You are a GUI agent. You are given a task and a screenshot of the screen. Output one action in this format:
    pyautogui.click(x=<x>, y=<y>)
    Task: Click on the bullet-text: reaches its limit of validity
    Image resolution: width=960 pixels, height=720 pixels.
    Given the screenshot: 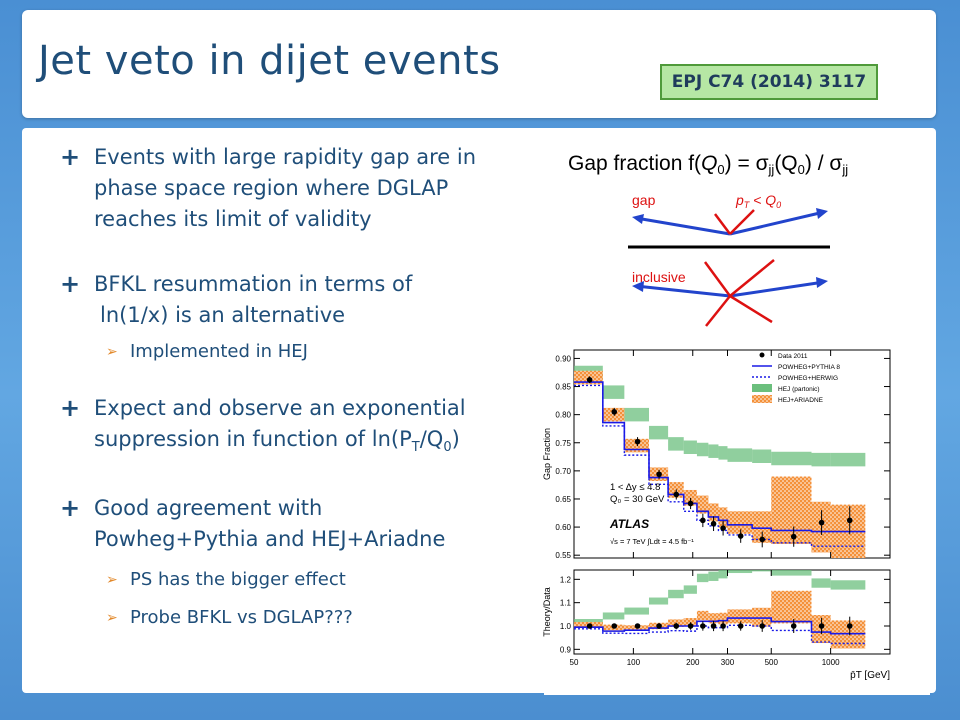 What is the action you would take?
    pyautogui.click(x=233, y=219)
    